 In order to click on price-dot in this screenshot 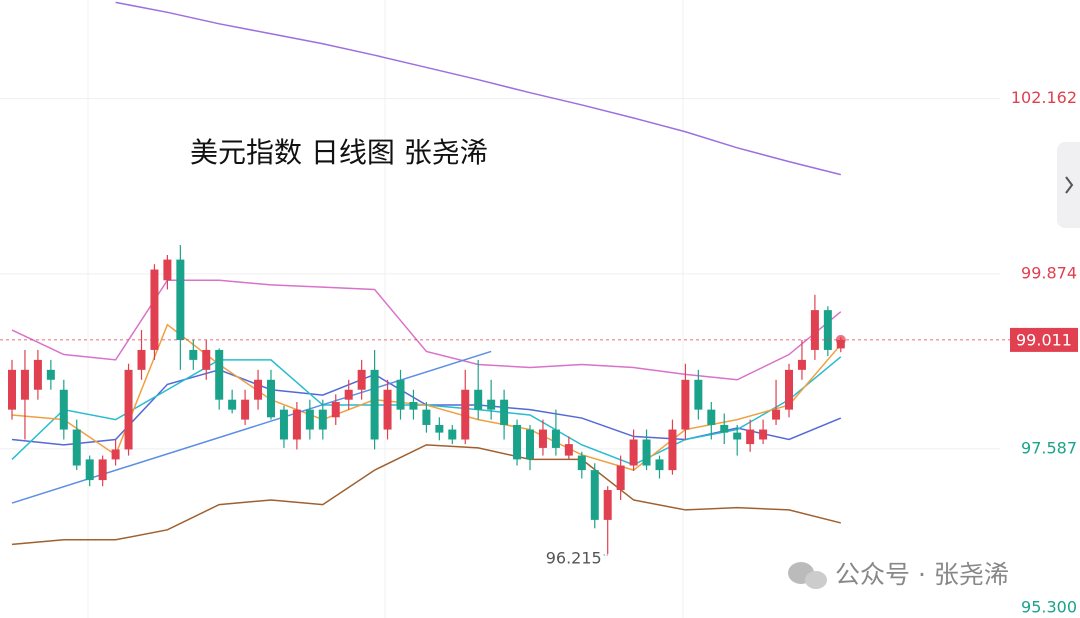, I will do `click(840, 339)`.